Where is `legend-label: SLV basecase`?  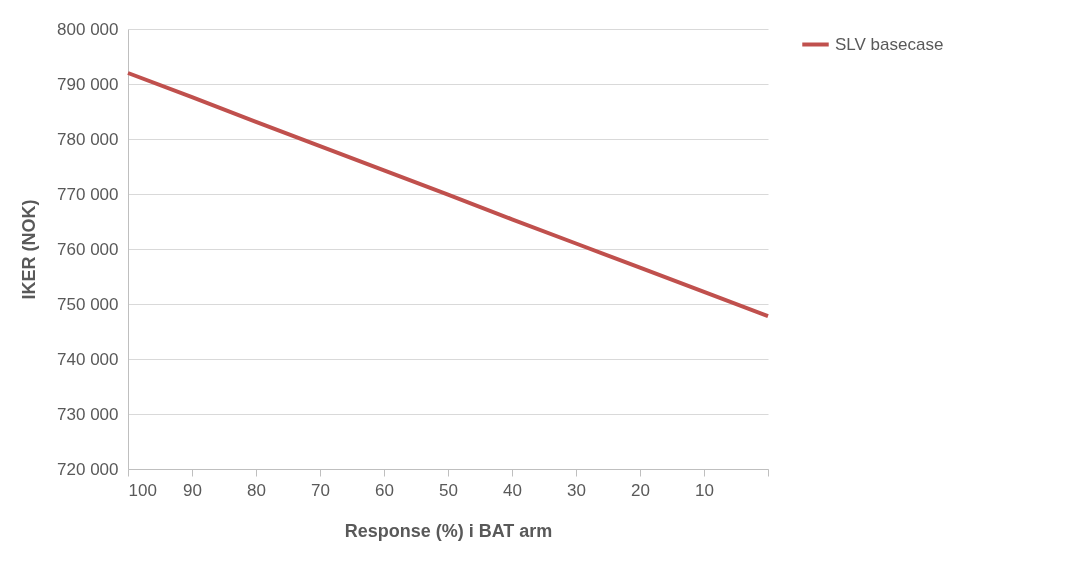
legend-label: SLV basecase is located at coordinates (889, 44).